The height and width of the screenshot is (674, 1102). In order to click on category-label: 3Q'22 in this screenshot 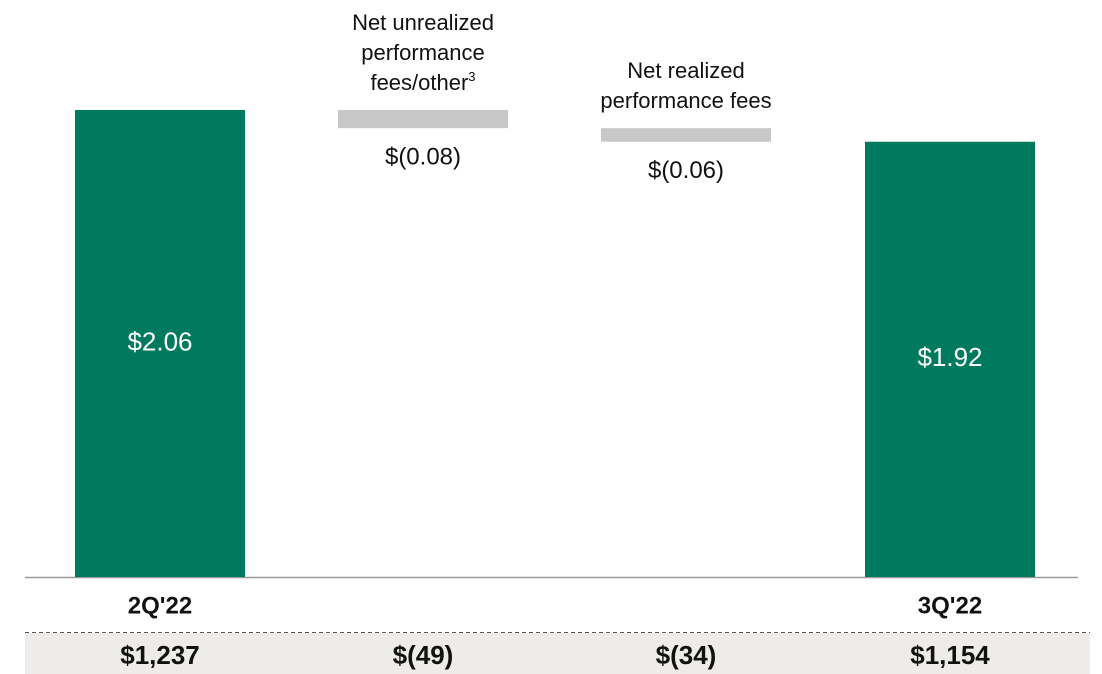, I will do `click(950, 605)`.